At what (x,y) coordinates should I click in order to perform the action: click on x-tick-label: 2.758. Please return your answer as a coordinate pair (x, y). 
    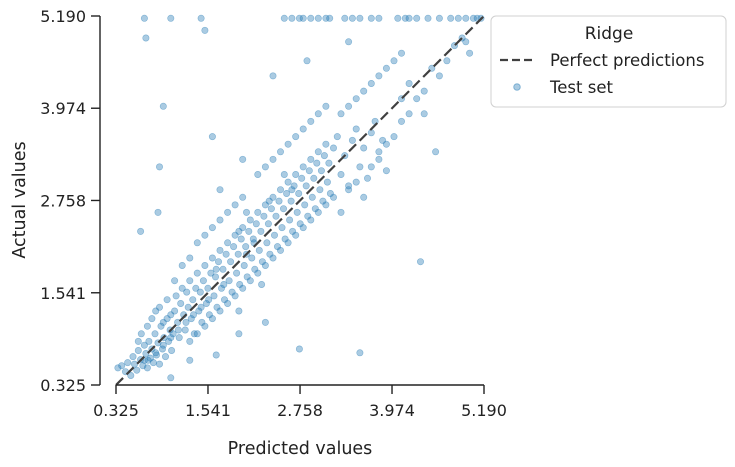
    Looking at the image, I should click on (300, 410).